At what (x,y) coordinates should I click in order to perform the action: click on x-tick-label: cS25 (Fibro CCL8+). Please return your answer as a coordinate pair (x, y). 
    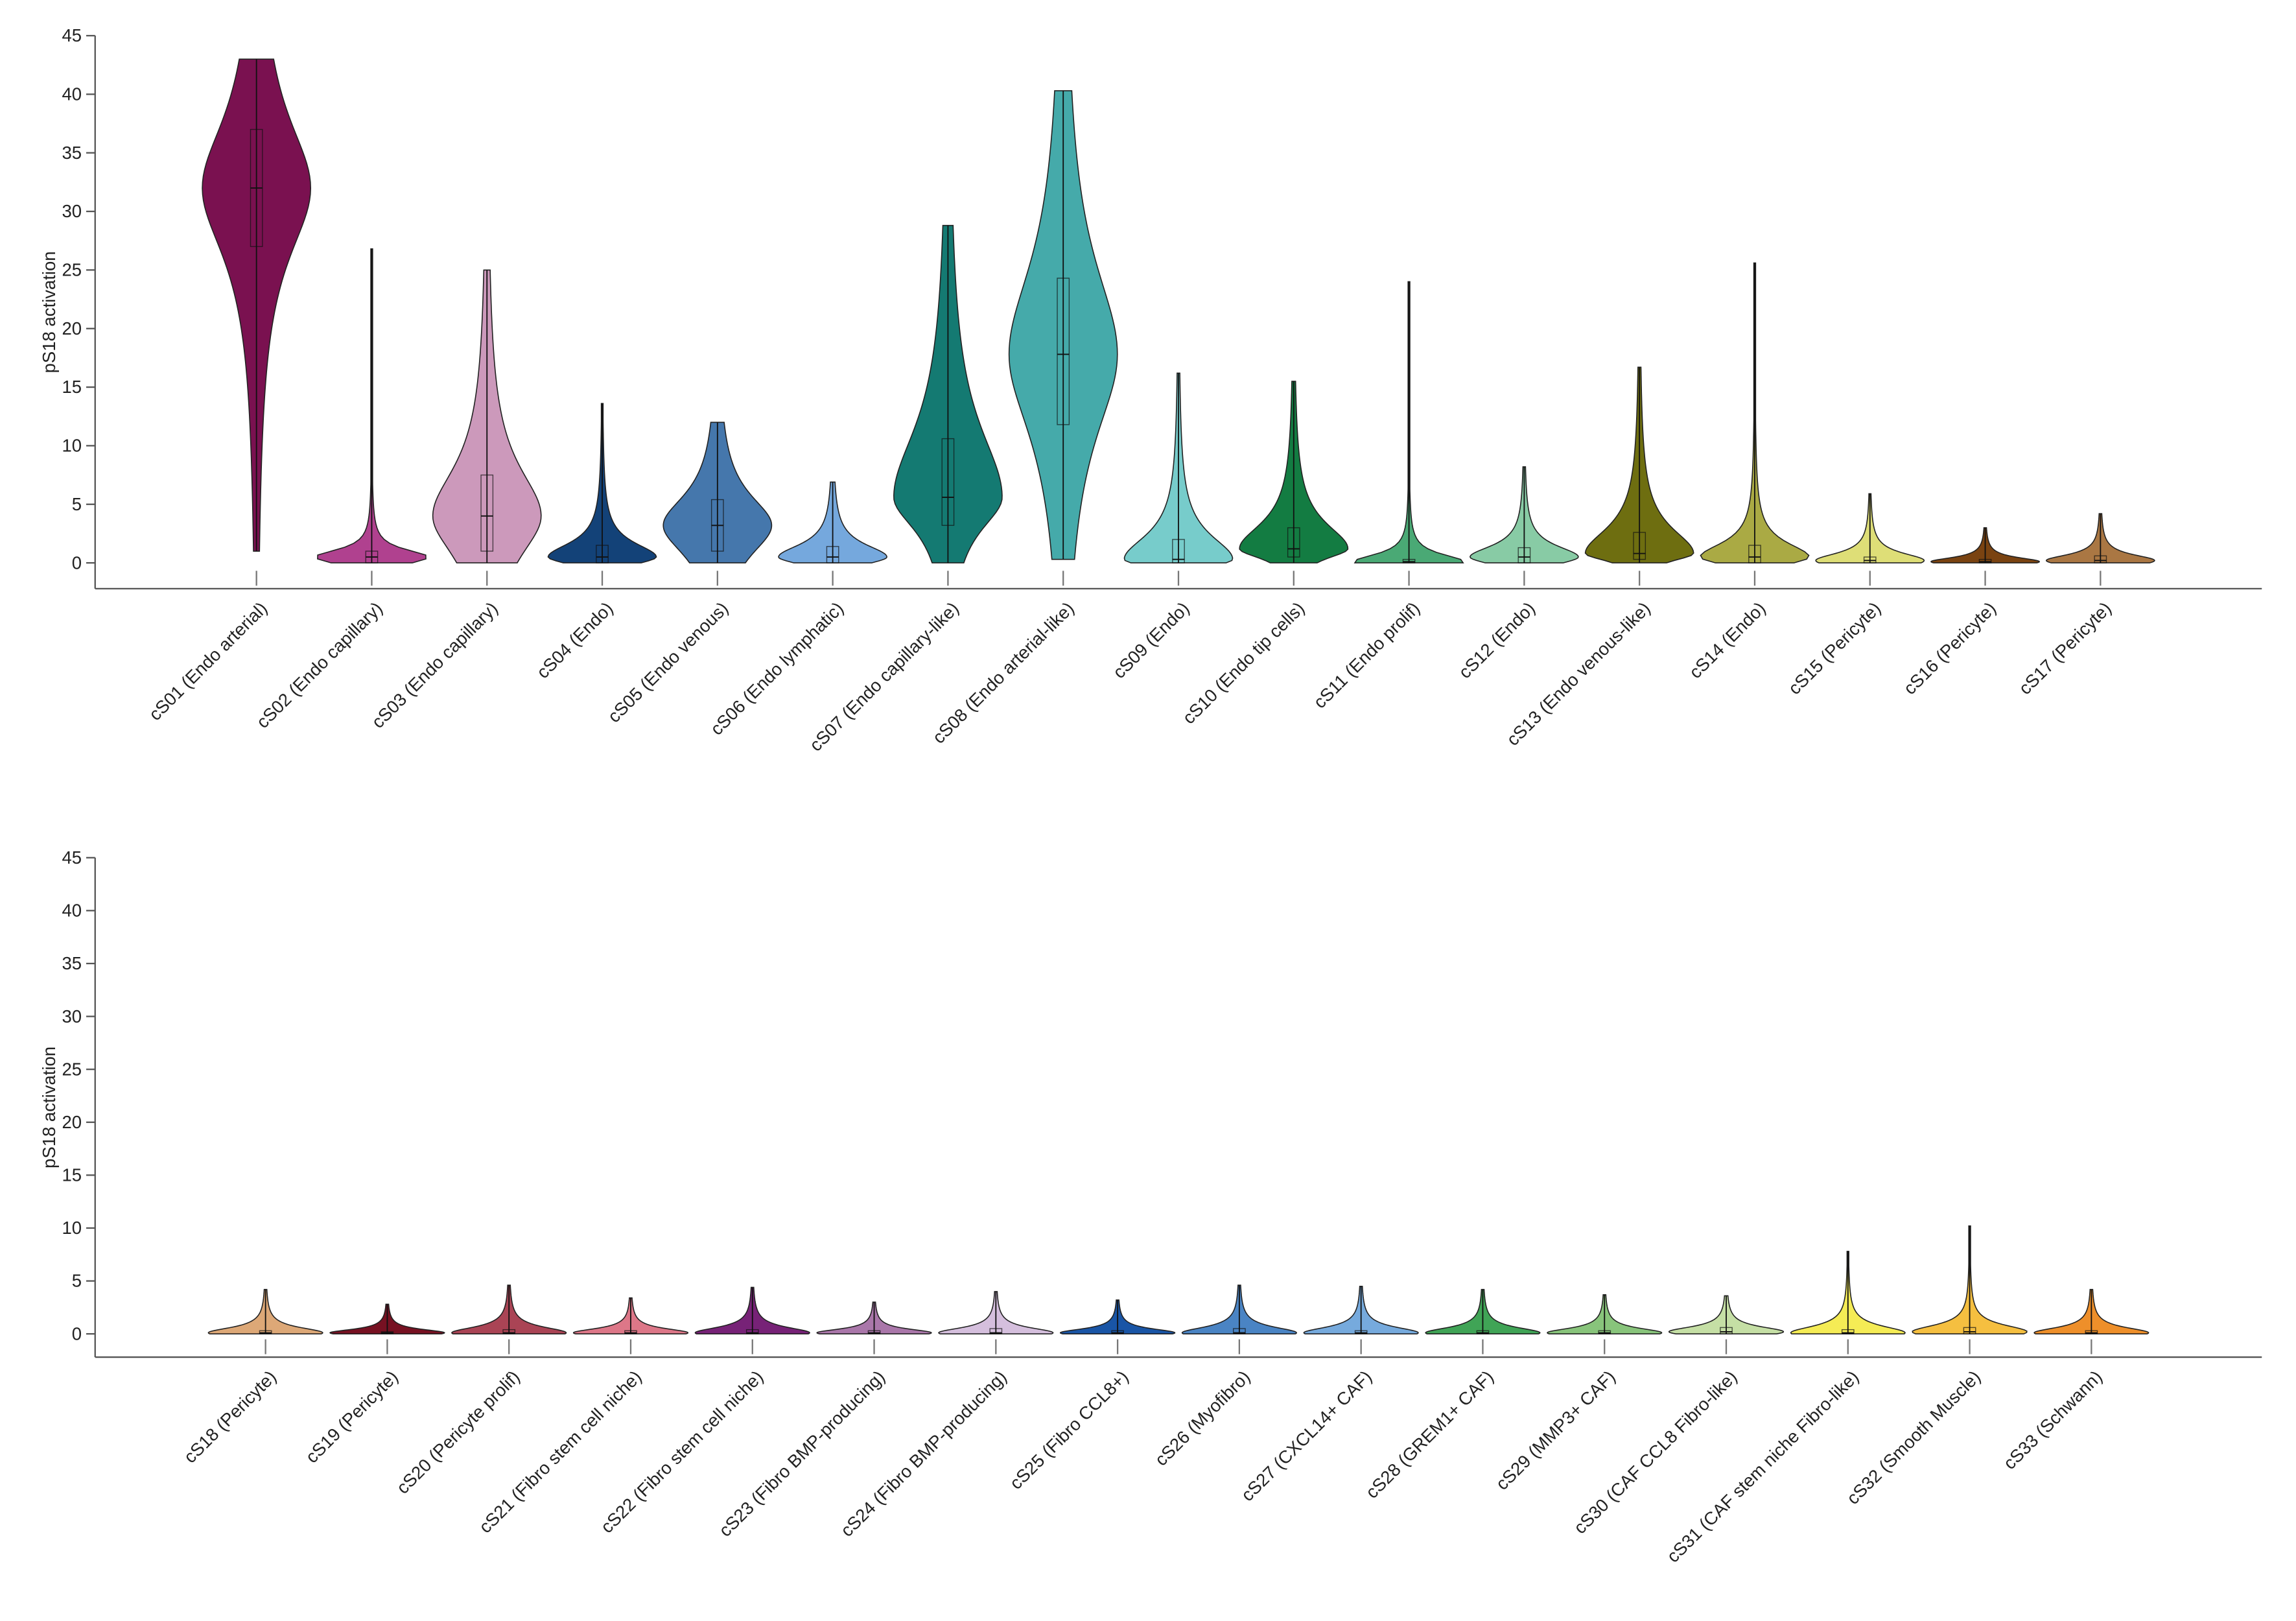
    Looking at the image, I should click on (1068, 1429).